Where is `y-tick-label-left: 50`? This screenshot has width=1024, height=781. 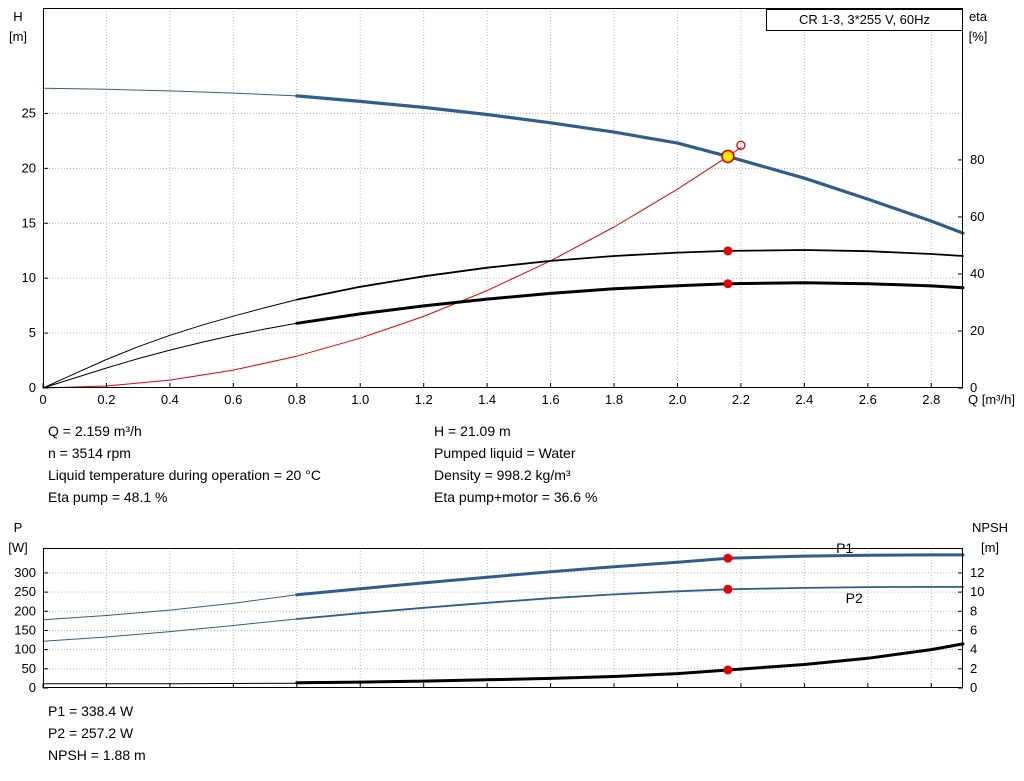 y-tick-label-left: 50 is located at coordinates (29, 668).